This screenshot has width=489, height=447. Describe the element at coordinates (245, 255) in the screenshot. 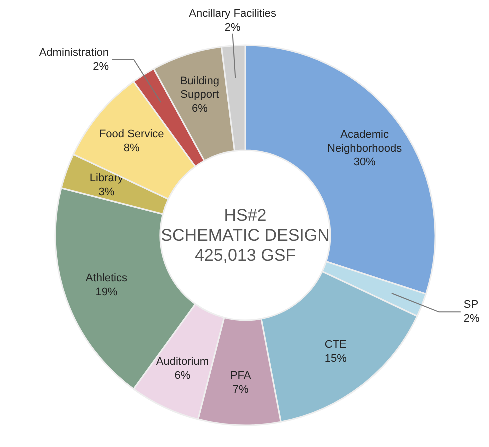

I see `text: 425,013 GSF` at that location.